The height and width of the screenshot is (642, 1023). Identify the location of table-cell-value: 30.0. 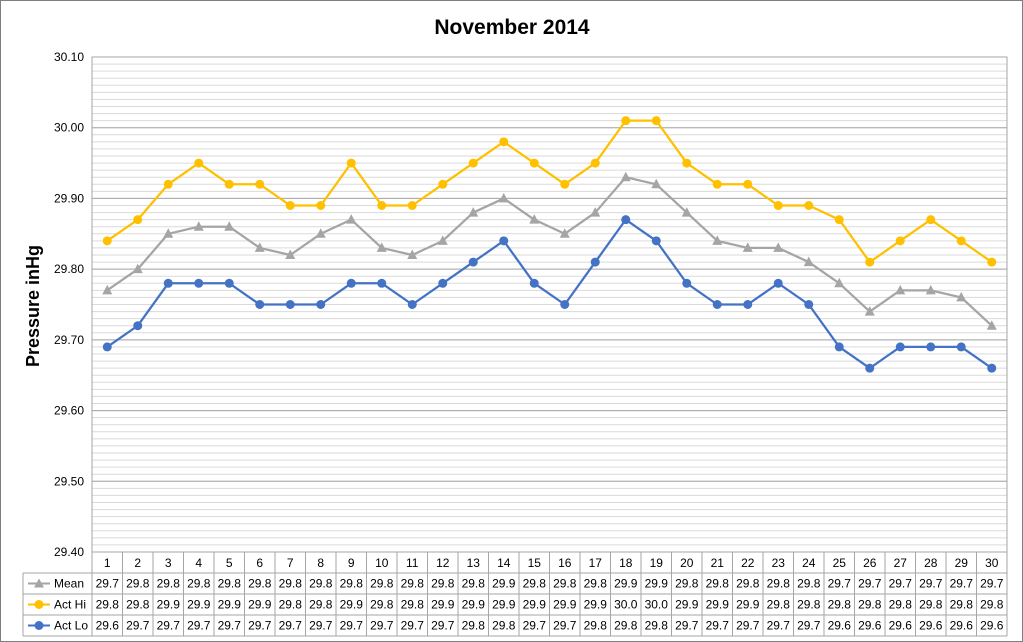
(626, 605).